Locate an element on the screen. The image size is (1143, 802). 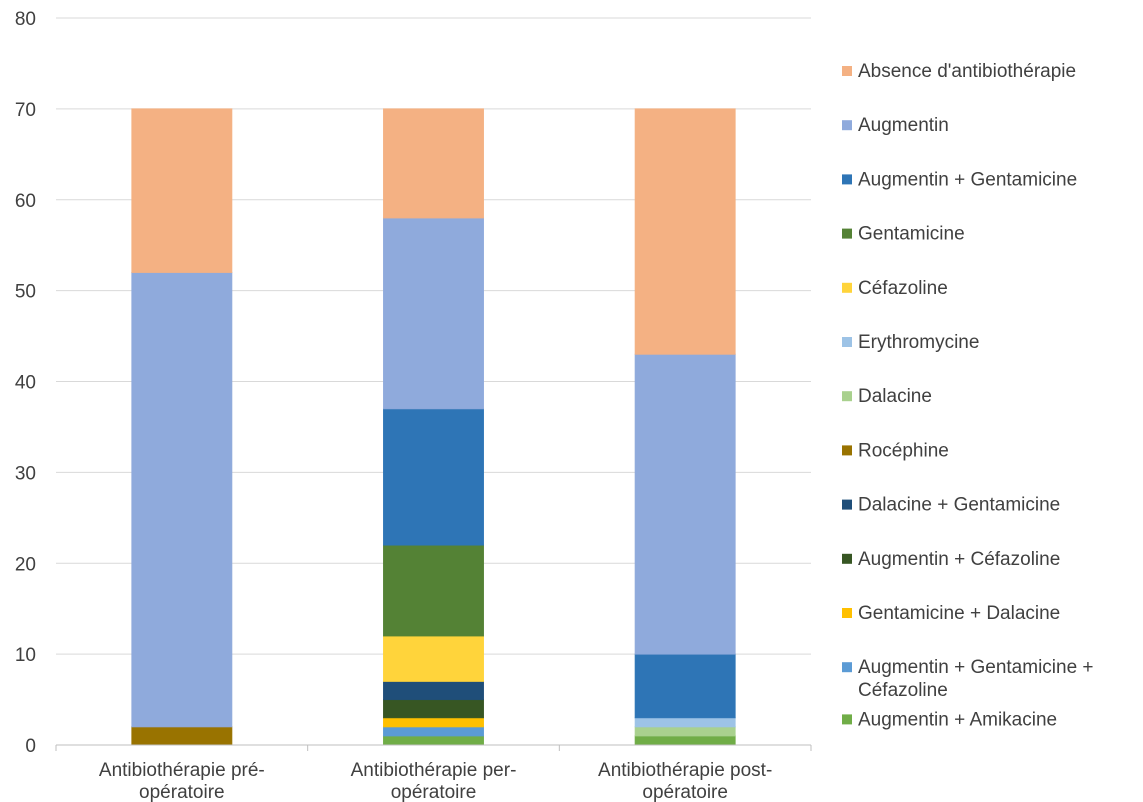
bar-segment-absence-d-antibiotherapie-cat3 is located at coordinates (685, 231).